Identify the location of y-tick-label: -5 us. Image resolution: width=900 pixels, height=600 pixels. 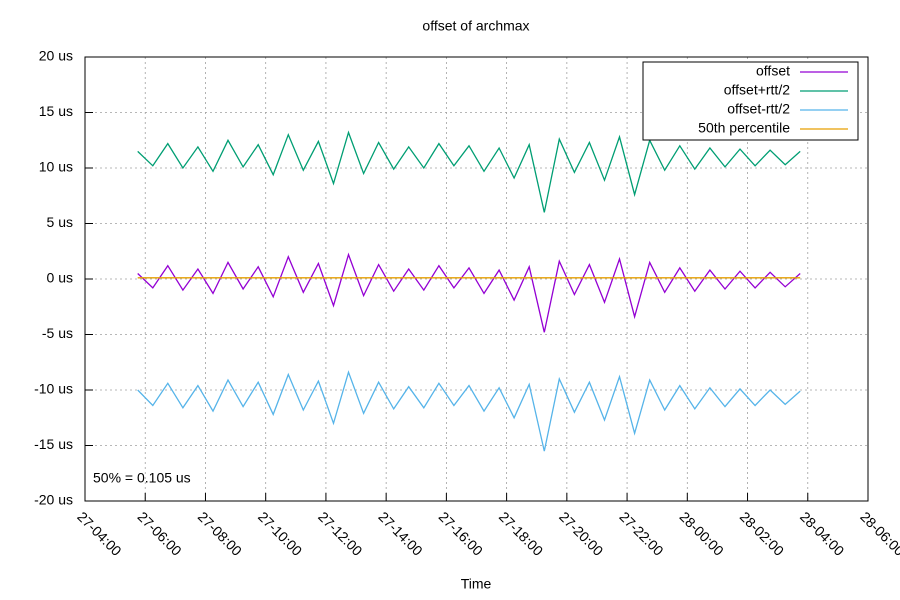
(57, 333).